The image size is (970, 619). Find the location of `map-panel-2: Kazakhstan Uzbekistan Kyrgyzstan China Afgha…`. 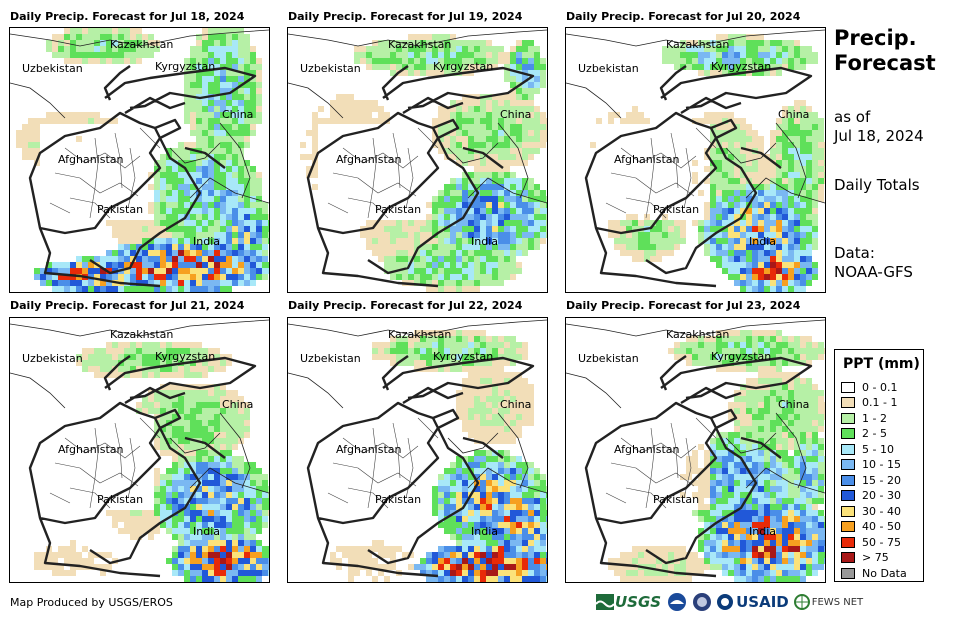

map-panel-2: Kazakhstan Uzbekistan Kyrgyzstan China Afgha… is located at coordinates (417, 160).